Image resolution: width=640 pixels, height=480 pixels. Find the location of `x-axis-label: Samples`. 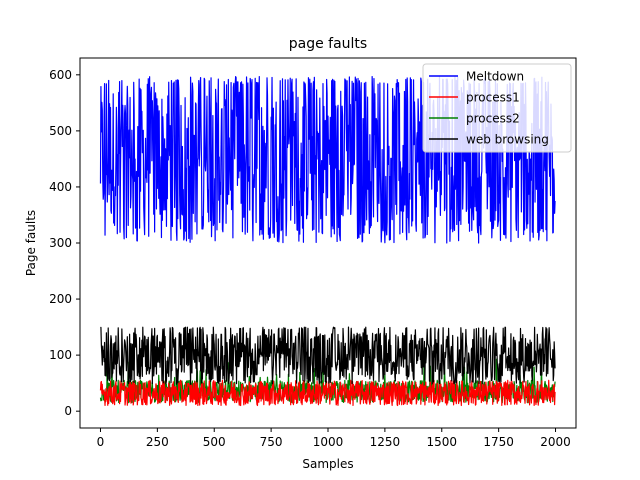

x-axis-label: Samples is located at coordinates (327, 464).